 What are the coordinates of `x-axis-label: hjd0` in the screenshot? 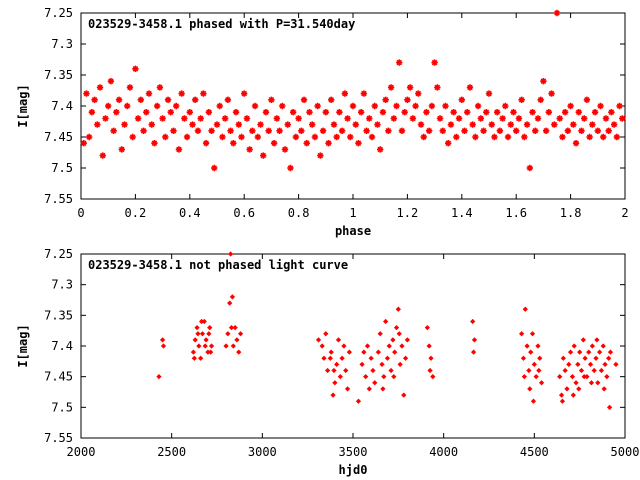 It's located at (353, 470).